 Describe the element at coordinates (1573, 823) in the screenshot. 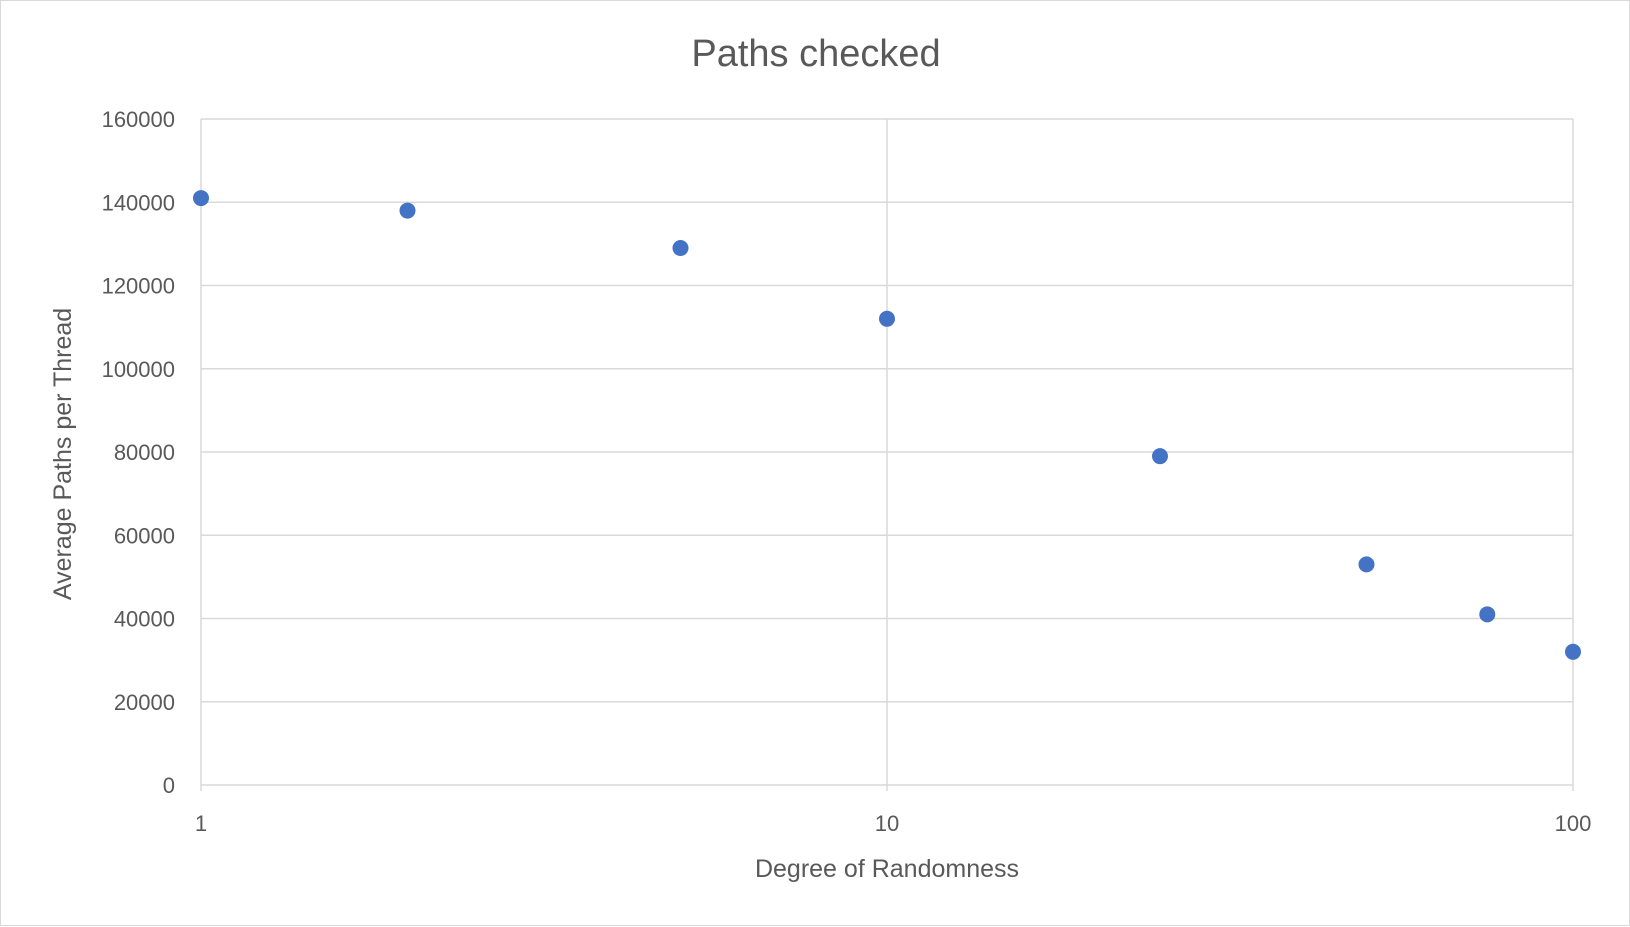

I see `x-tick-label: 100` at that location.